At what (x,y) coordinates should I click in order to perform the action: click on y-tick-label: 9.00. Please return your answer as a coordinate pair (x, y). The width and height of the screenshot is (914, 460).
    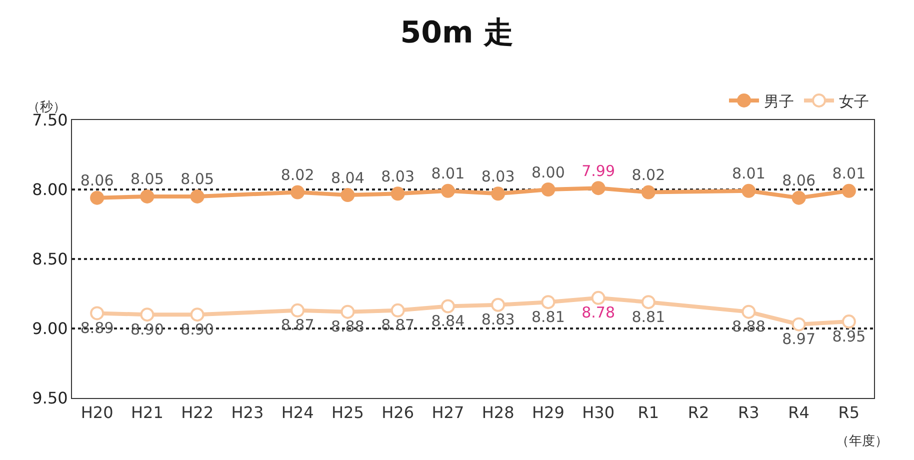
    Looking at the image, I should click on (50, 328).